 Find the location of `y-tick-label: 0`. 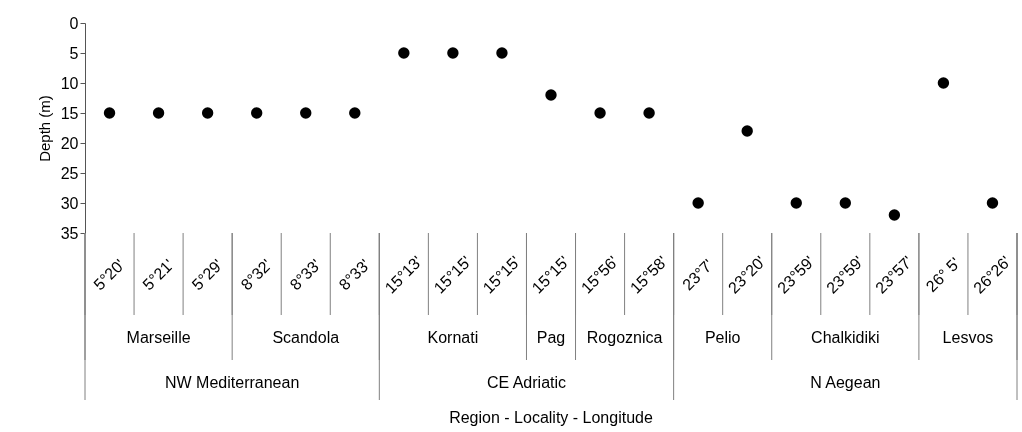

y-tick-label: 0 is located at coordinates (74, 23).